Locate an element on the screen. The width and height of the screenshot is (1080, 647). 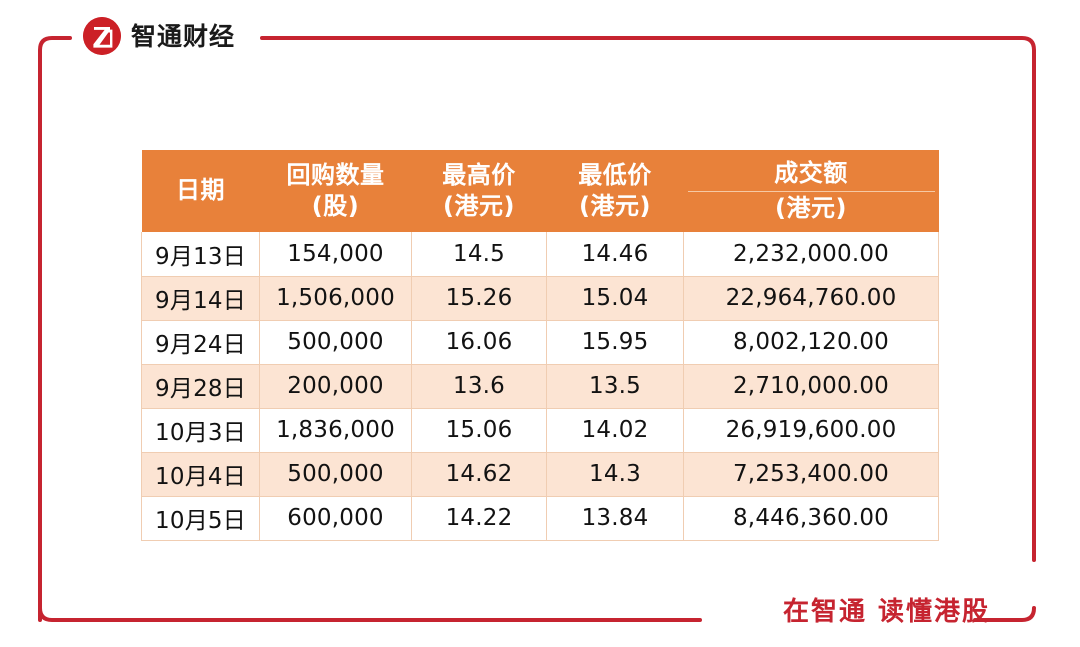
cell-low: 13.84 is located at coordinates (615, 519).